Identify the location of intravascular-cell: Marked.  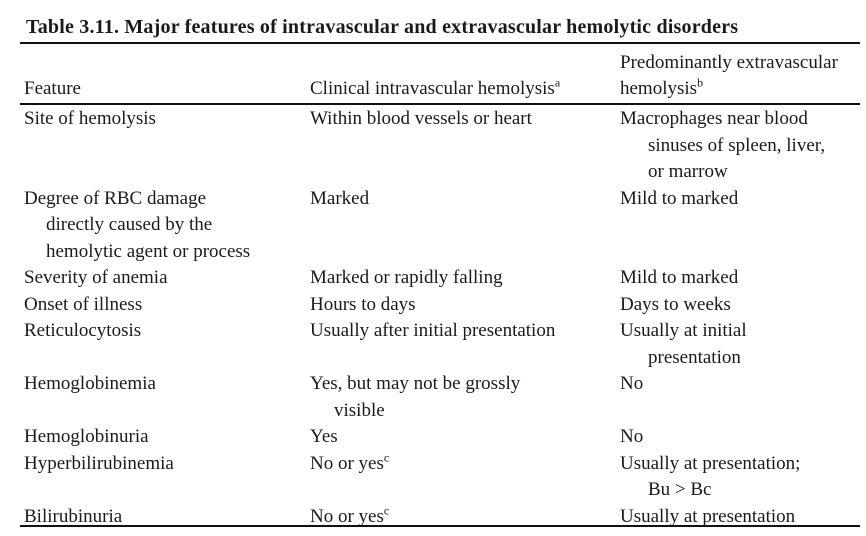
(465, 226).